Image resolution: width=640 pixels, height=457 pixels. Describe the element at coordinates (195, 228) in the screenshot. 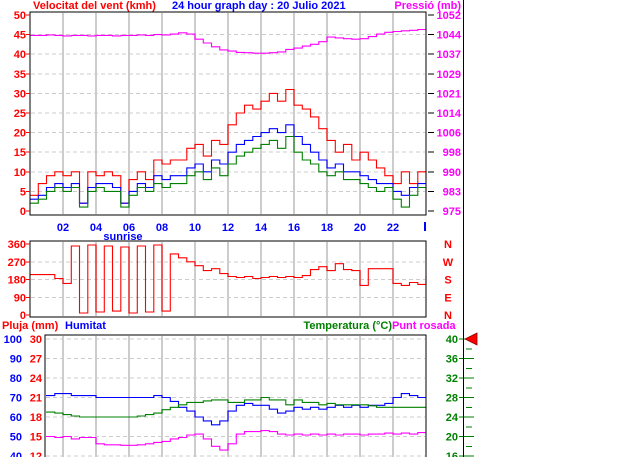

I see `hour-axis-label: 10` at that location.